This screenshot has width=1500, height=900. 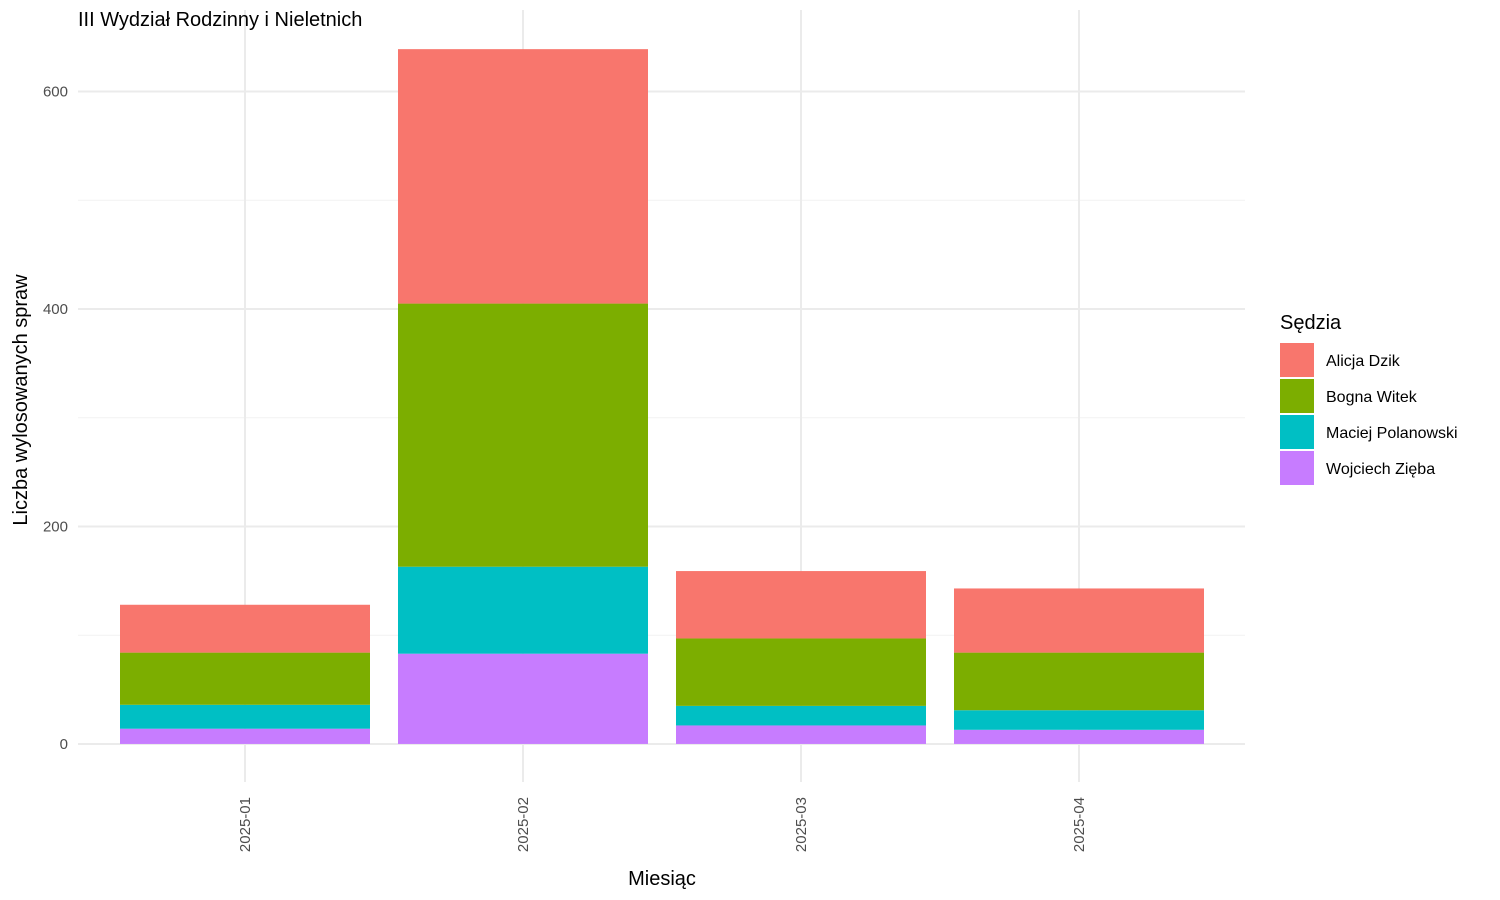 What do you see at coordinates (662, 879) in the screenshot?
I see `x-axis-title: Miesiąc` at bounding box center [662, 879].